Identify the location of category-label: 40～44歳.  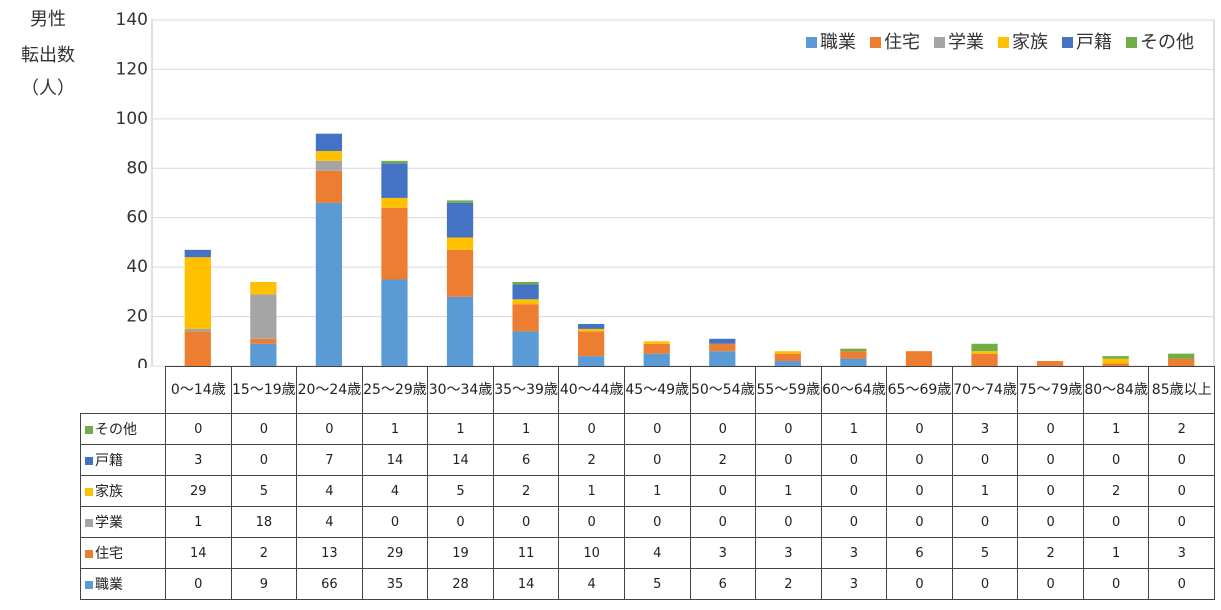
(591, 390).